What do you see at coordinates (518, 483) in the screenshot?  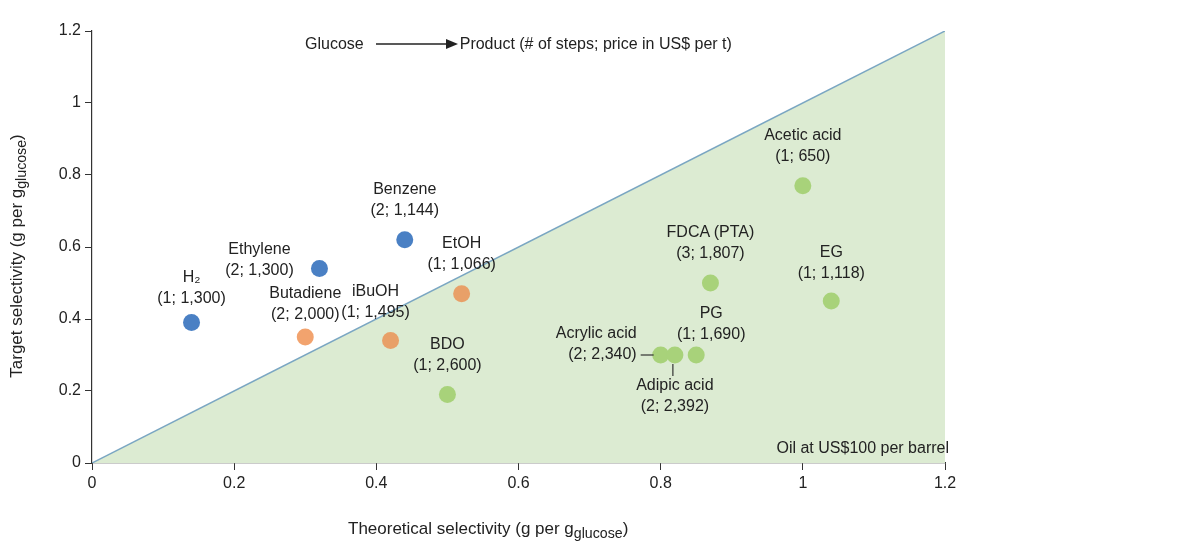 I see `x-tick-label: 0.6` at bounding box center [518, 483].